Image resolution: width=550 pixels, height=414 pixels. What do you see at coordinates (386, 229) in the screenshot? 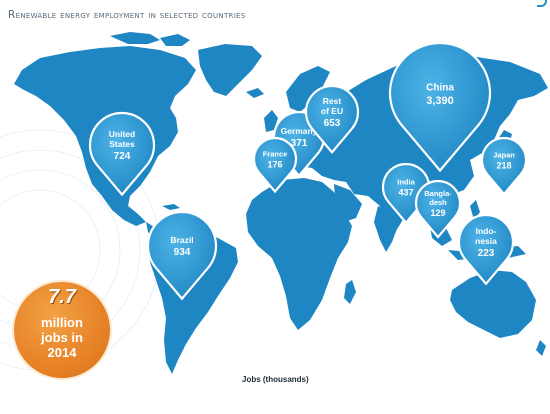
I see `india-shape` at bounding box center [386, 229].